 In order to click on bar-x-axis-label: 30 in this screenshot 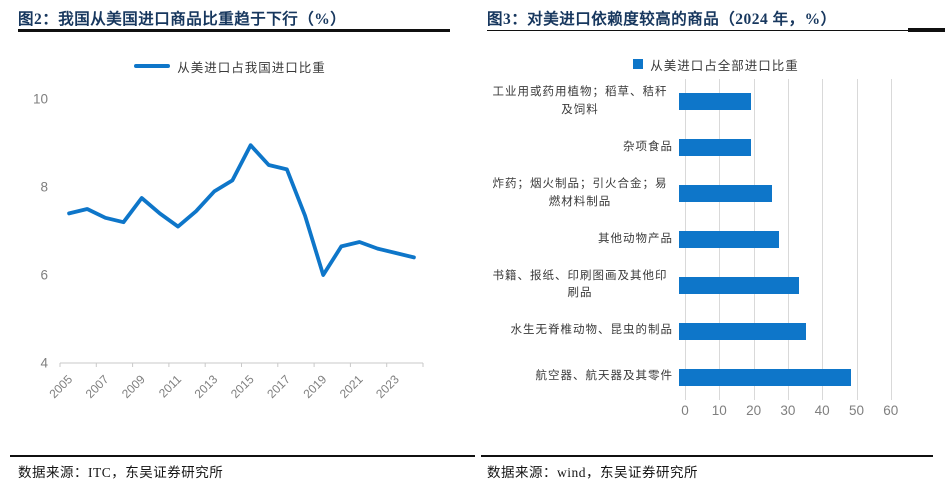, I will do `click(788, 410)`.